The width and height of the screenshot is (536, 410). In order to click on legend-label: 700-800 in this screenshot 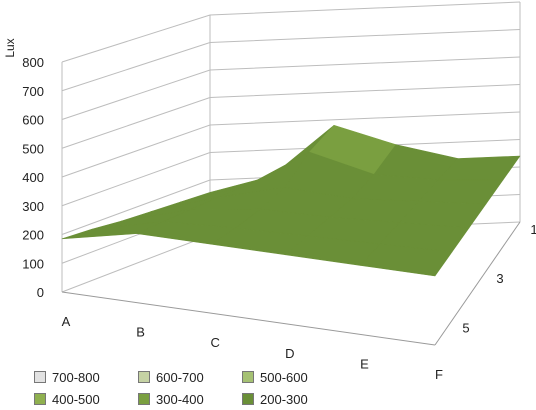, I will do `click(76, 377)`.